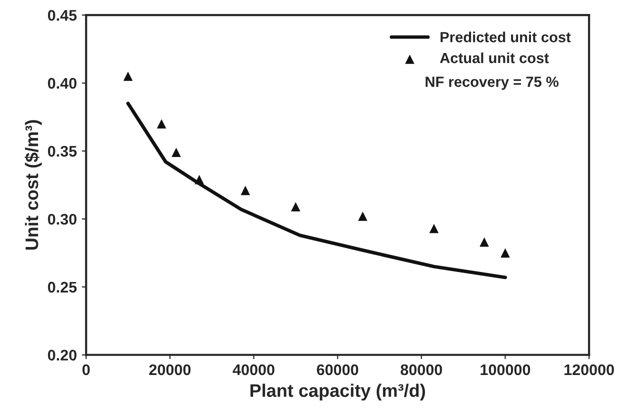 Image resolution: width=624 pixels, height=419 pixels. Describe the element at coordinates (33, 185) in the screenshot. I see `y-axis-title: Unit cost ($/m³)` at that location.